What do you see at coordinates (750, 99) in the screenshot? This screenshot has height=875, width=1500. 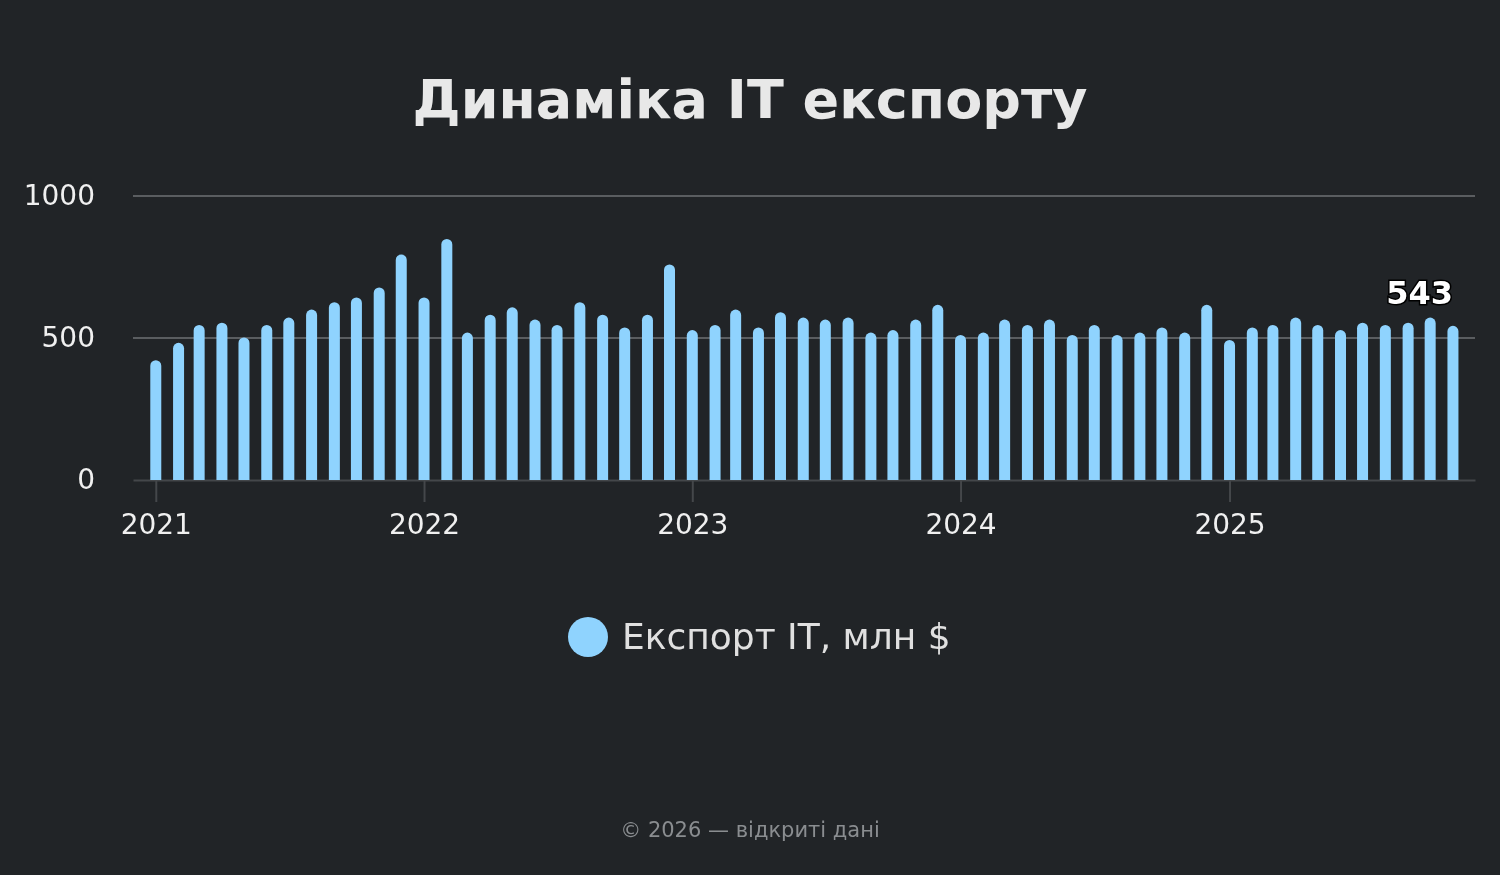 I see `chart-title: Динаміка ІТ експорту` at bounding box center [750, 99].